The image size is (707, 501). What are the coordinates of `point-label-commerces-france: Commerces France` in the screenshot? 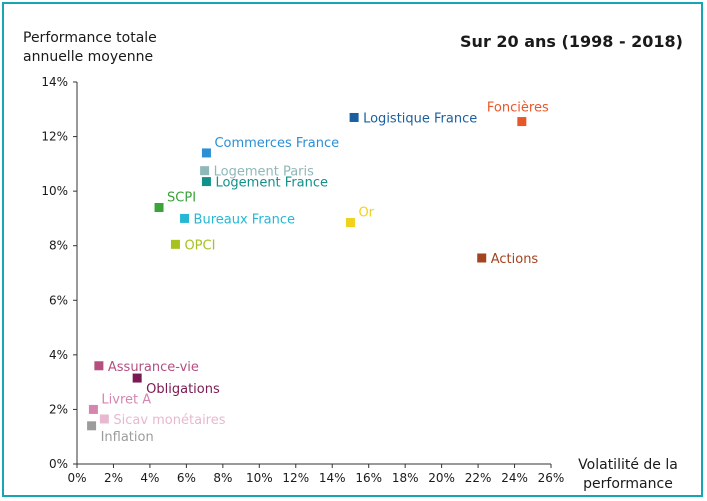 It's located at (276, 143).